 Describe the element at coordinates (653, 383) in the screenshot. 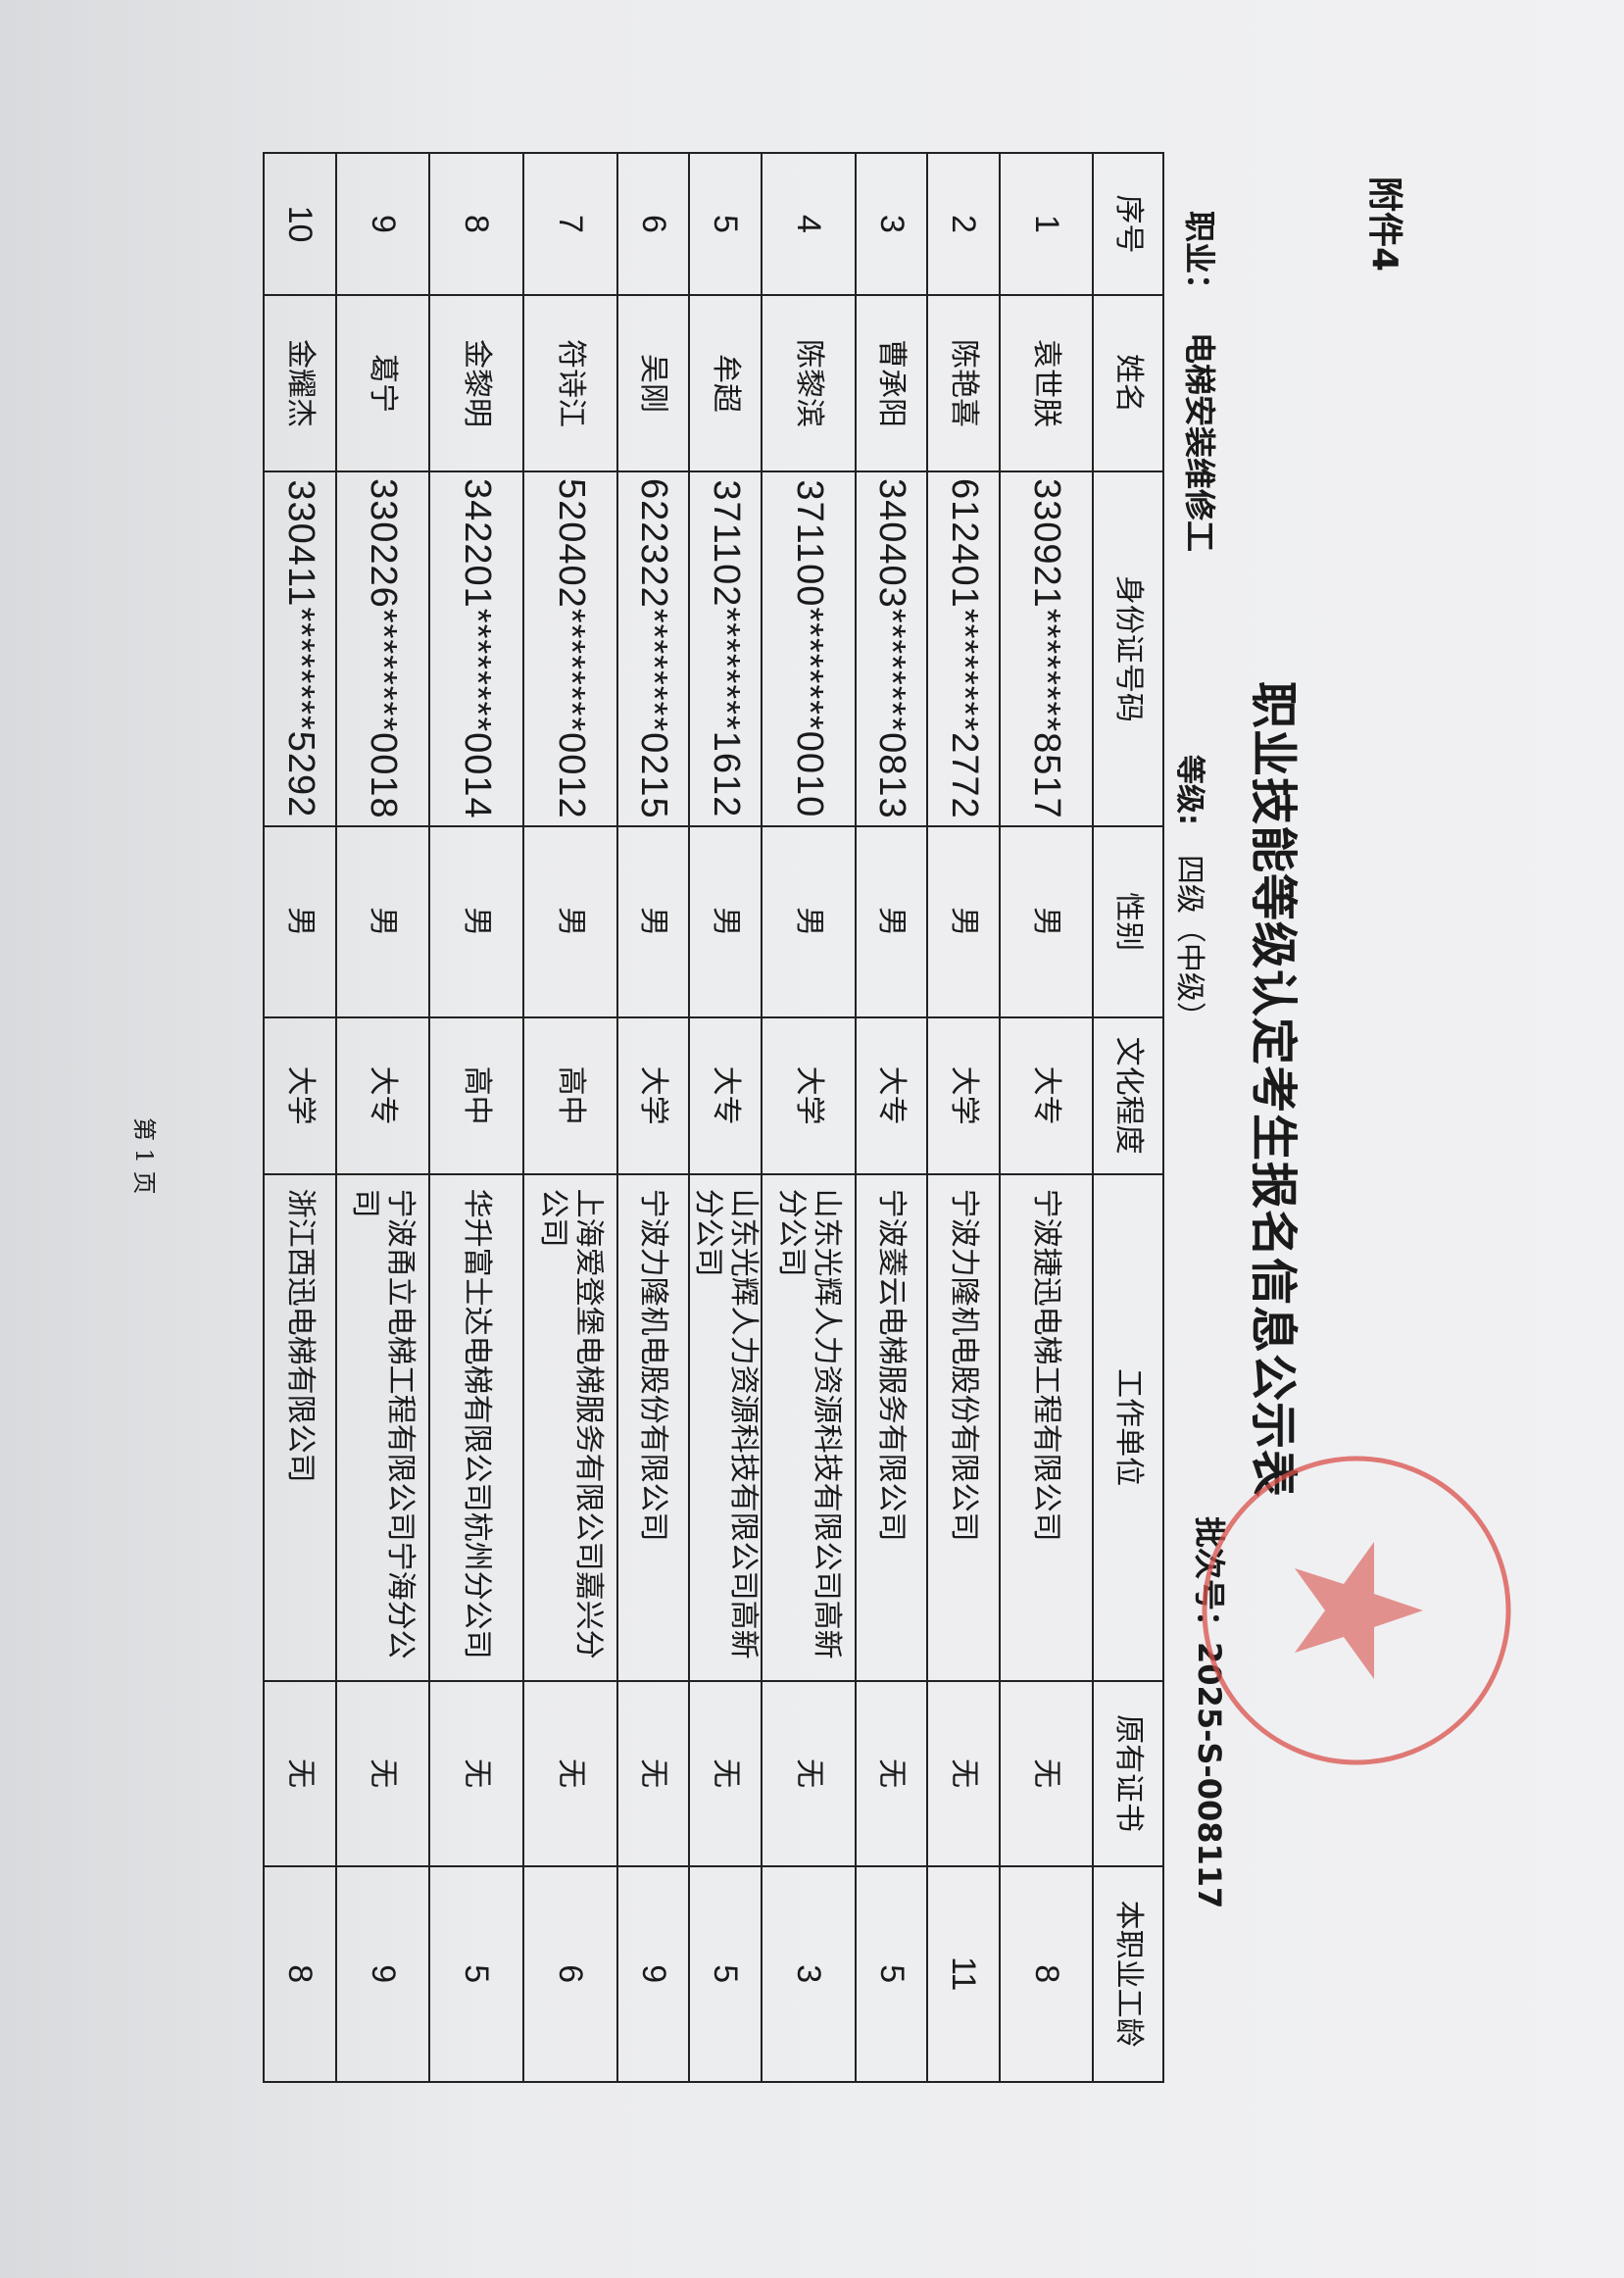

I see `cell-name: 吴刚` at that location.